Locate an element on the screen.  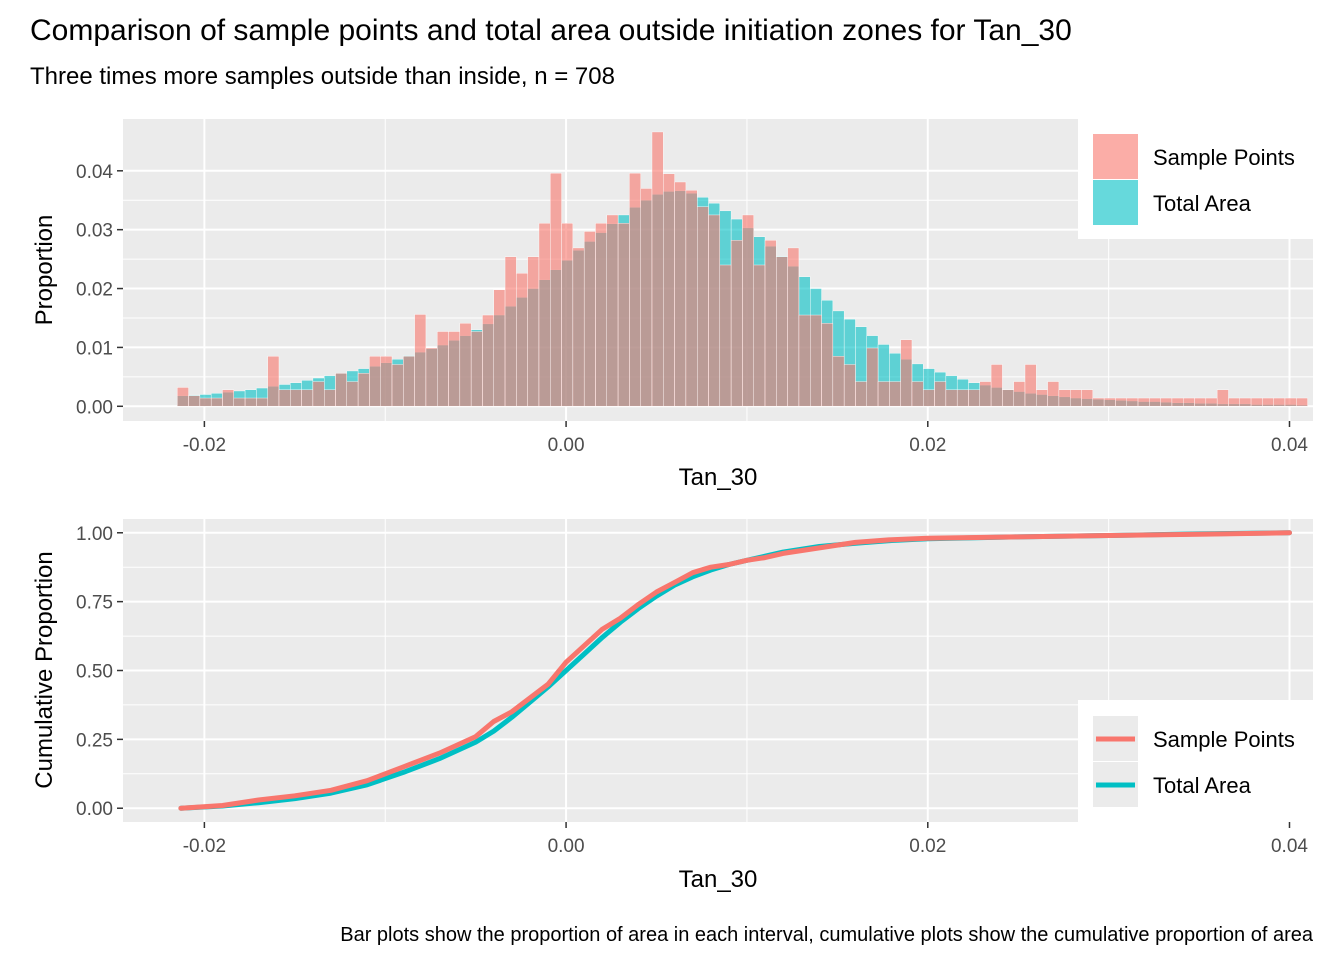
histogram-y-ticks: 0.00 0.01 0.02 0.03 0.04 is located at coordinates (99, 290).